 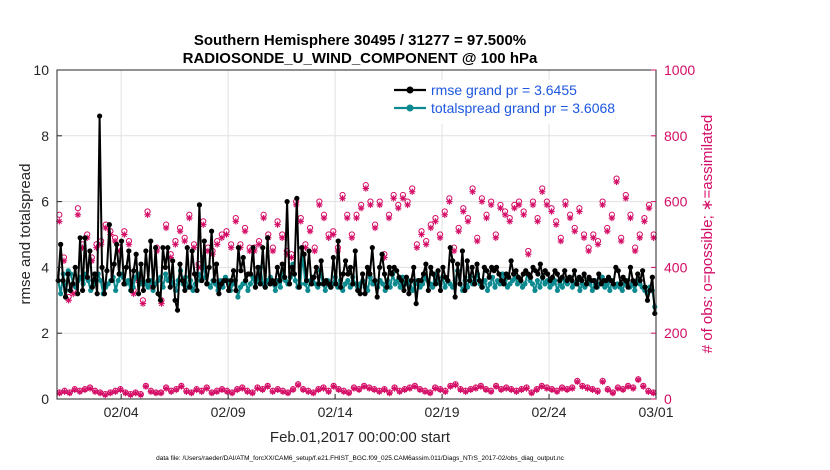 I want to click on y-tick-label: 10, so click(x=41, y=70).